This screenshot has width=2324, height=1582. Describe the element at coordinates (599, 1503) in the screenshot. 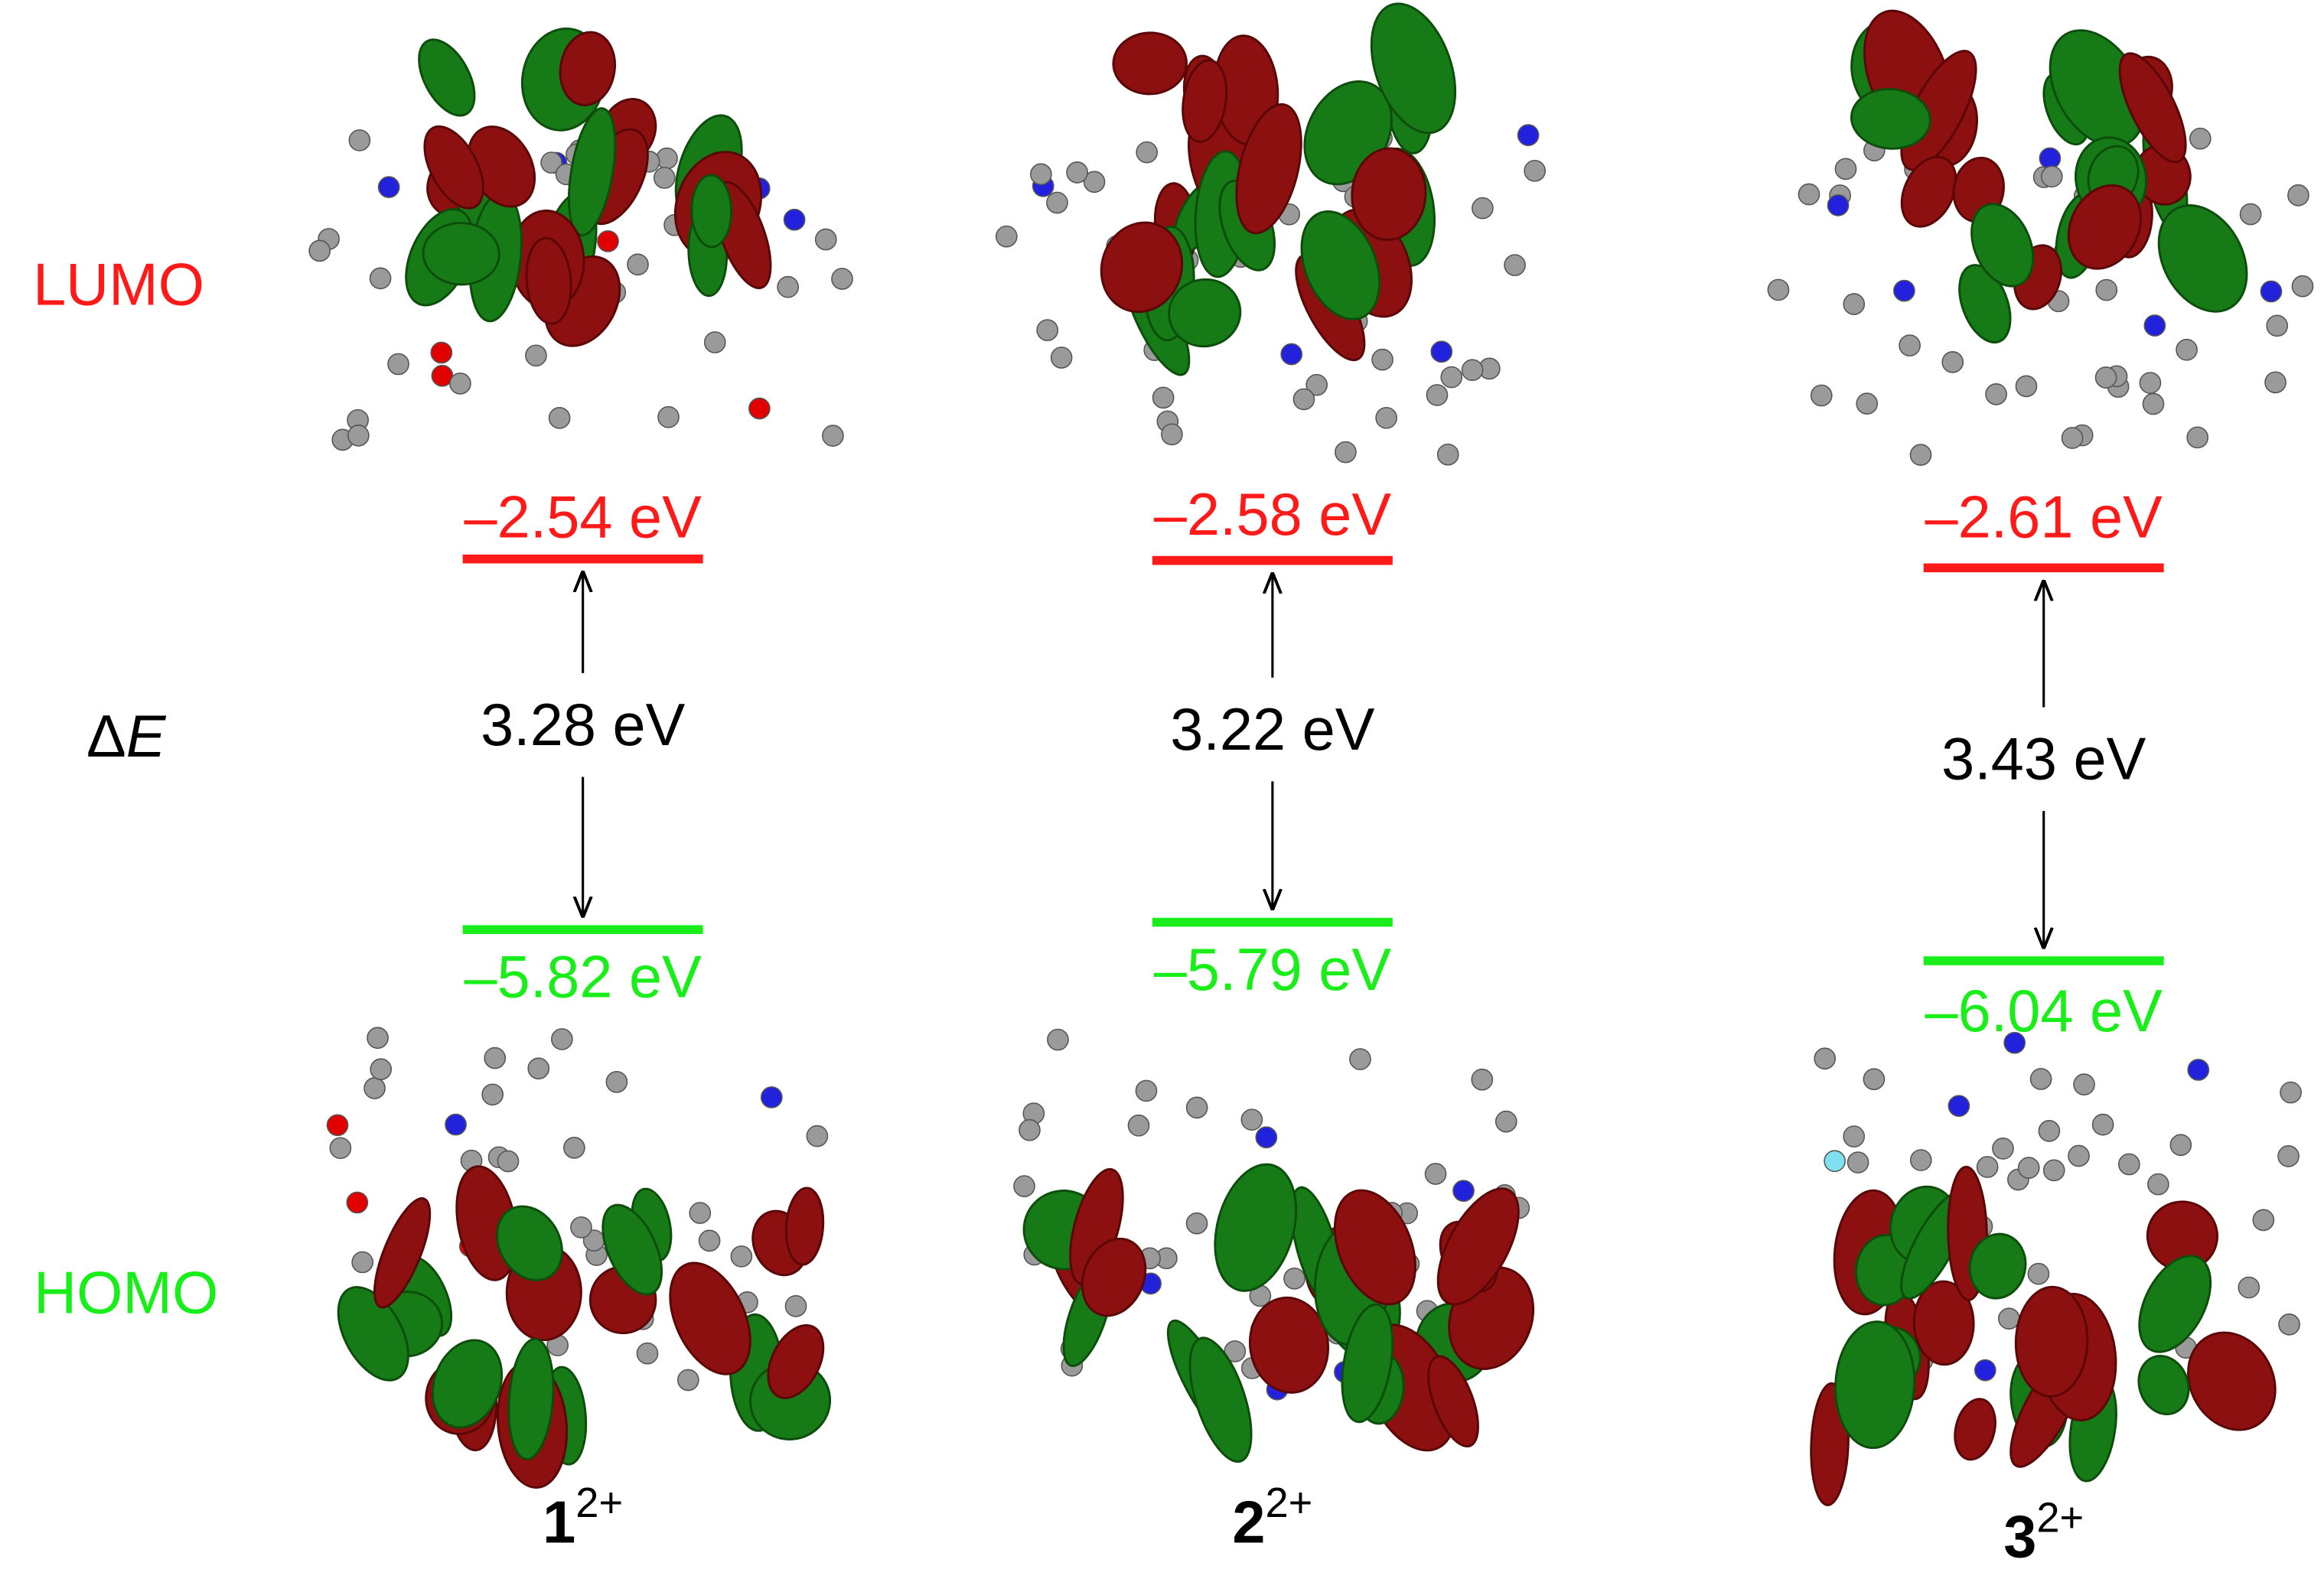

I see `compound-charge: 2+` at that location.